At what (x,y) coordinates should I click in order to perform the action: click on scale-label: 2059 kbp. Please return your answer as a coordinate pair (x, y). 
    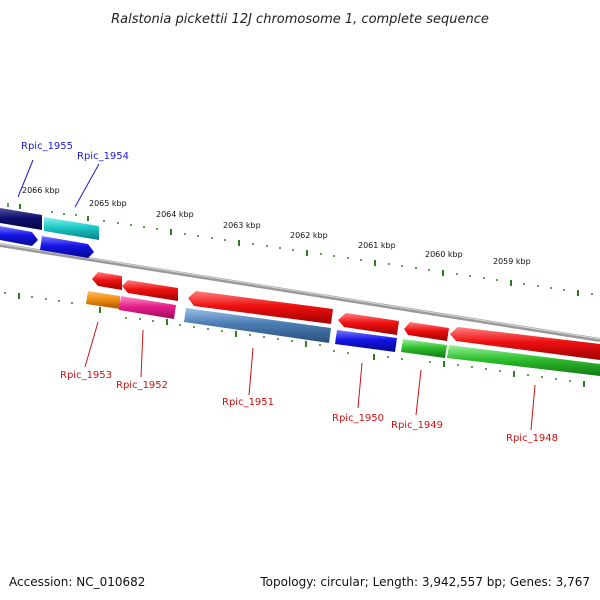
    Looking at the image, I should click on (512, 261).